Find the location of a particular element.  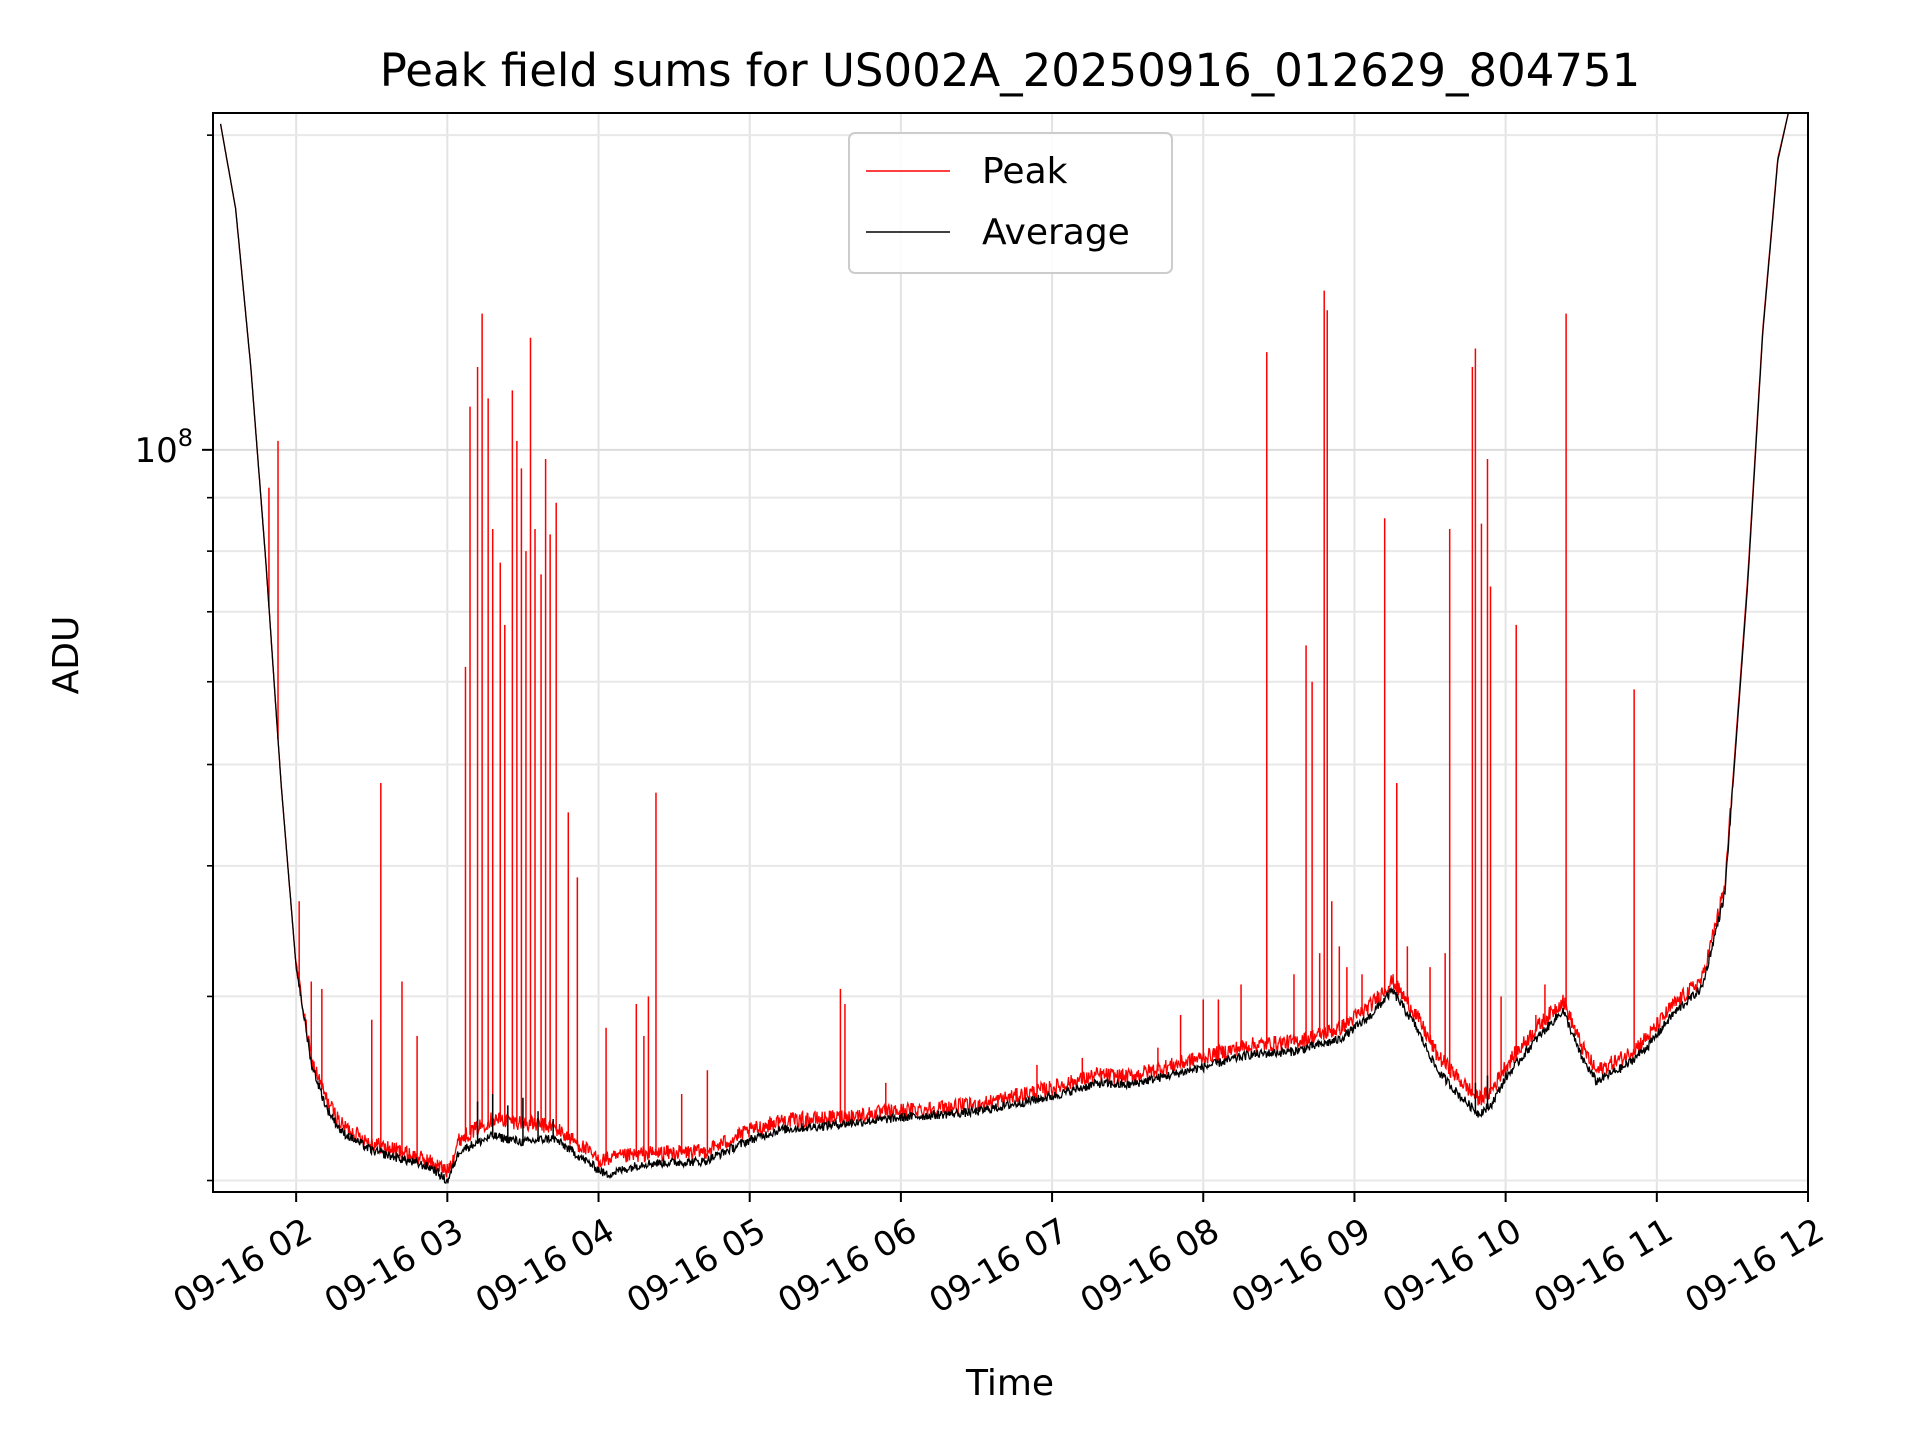

x-tick-label: 09-16 09 is located at coordinates (1301, 1266).